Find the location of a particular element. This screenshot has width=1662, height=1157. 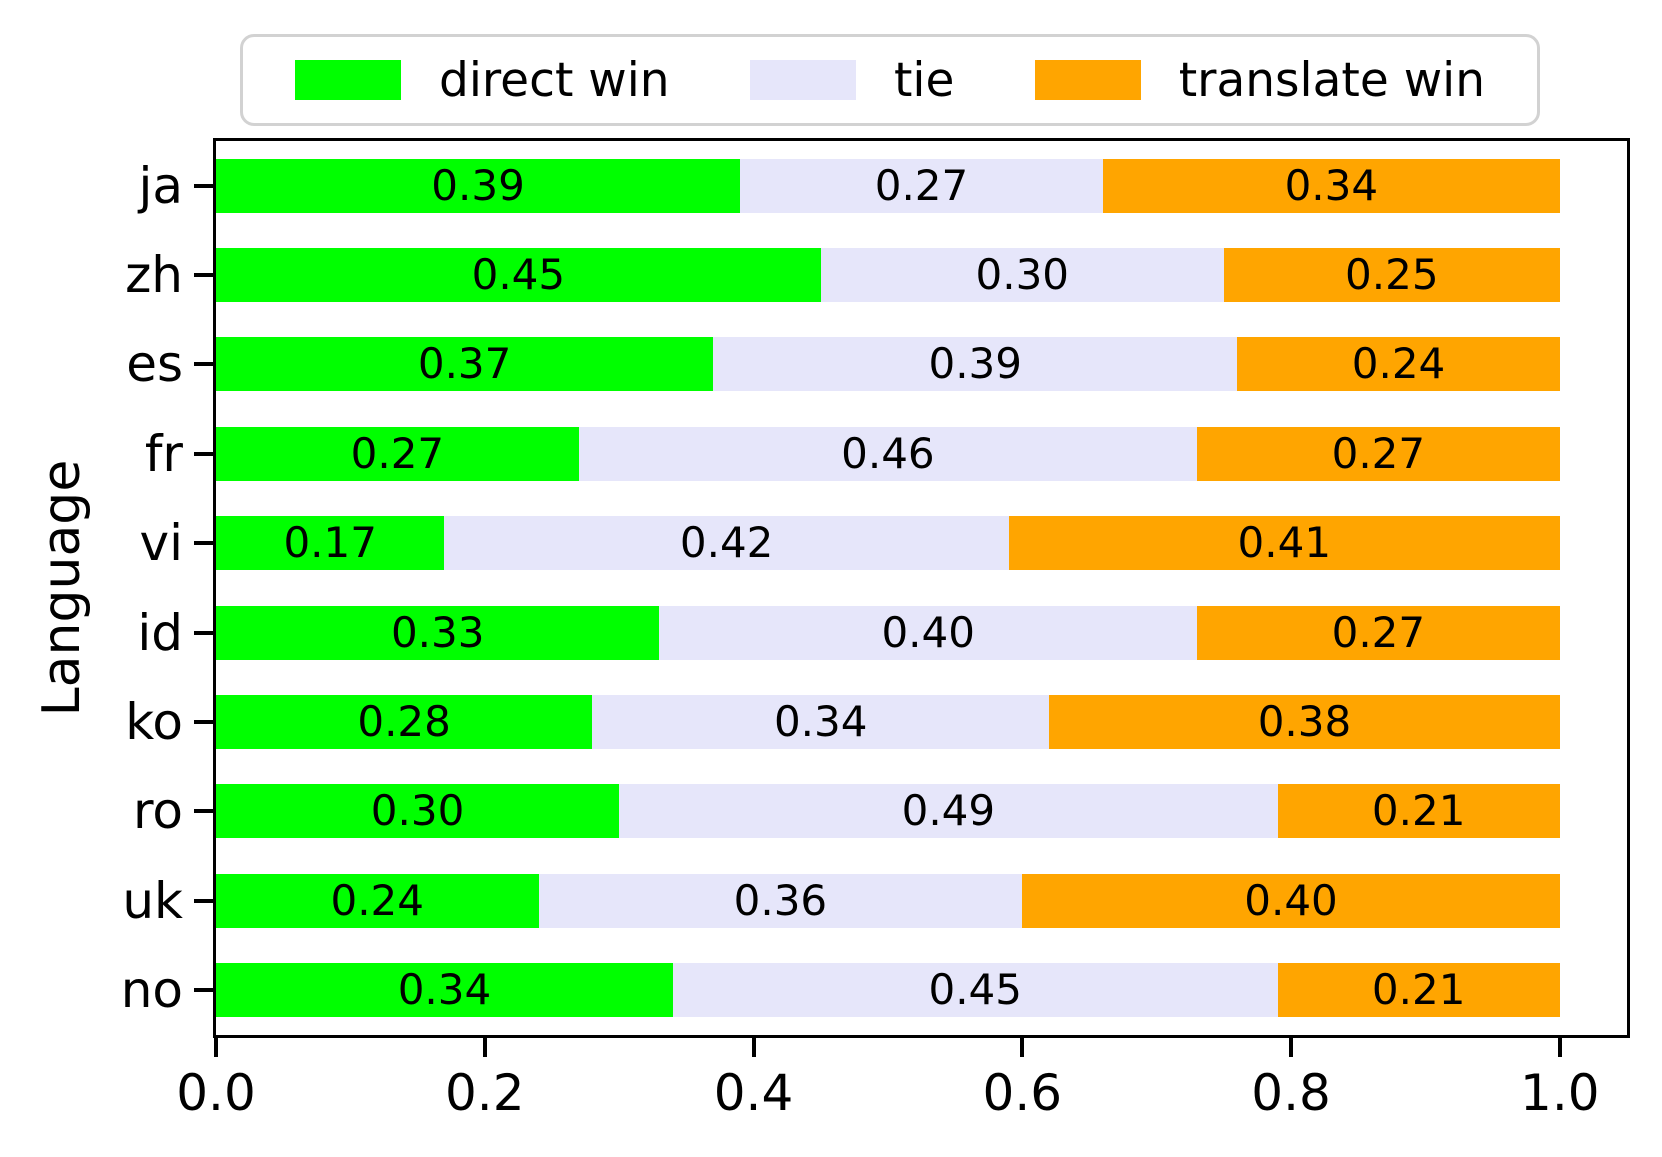

stacked-bar: 0.24 0.36 0.40 is located at coordinates (888, 900).